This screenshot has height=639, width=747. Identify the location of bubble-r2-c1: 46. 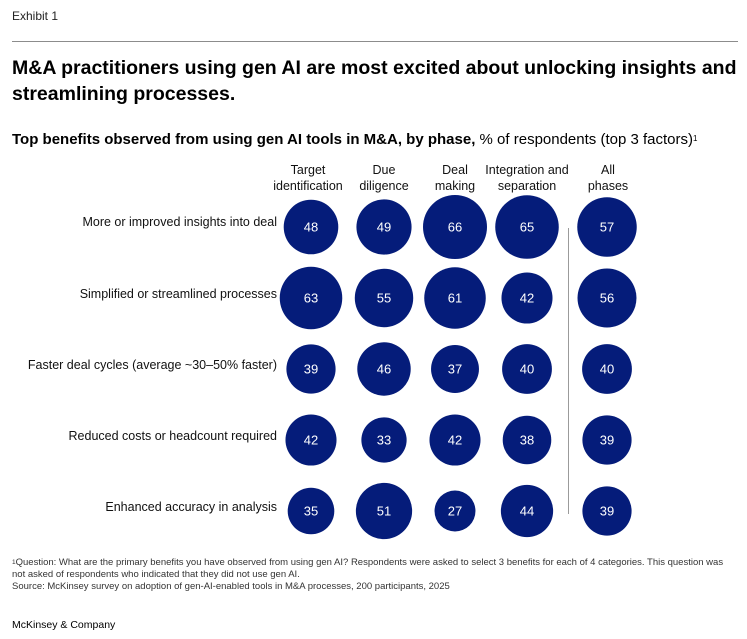
(384, 369).